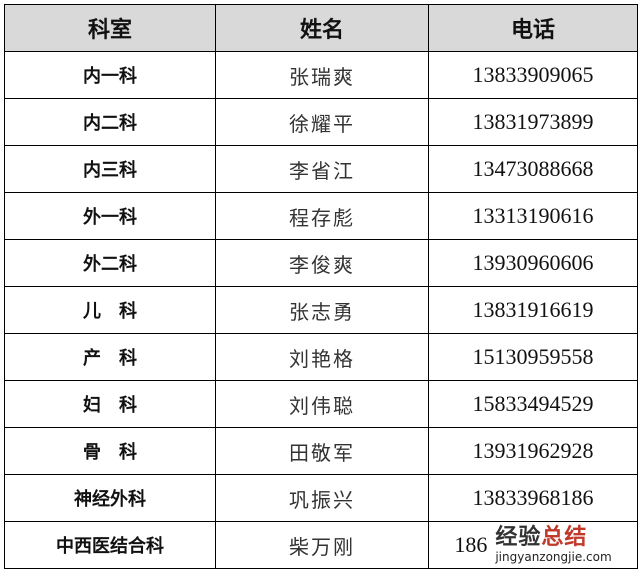  What do you see at coordinates (533, 169) in the screenshot?
I see `phone-cell: 13473088668` at bounding box center [533, 169].